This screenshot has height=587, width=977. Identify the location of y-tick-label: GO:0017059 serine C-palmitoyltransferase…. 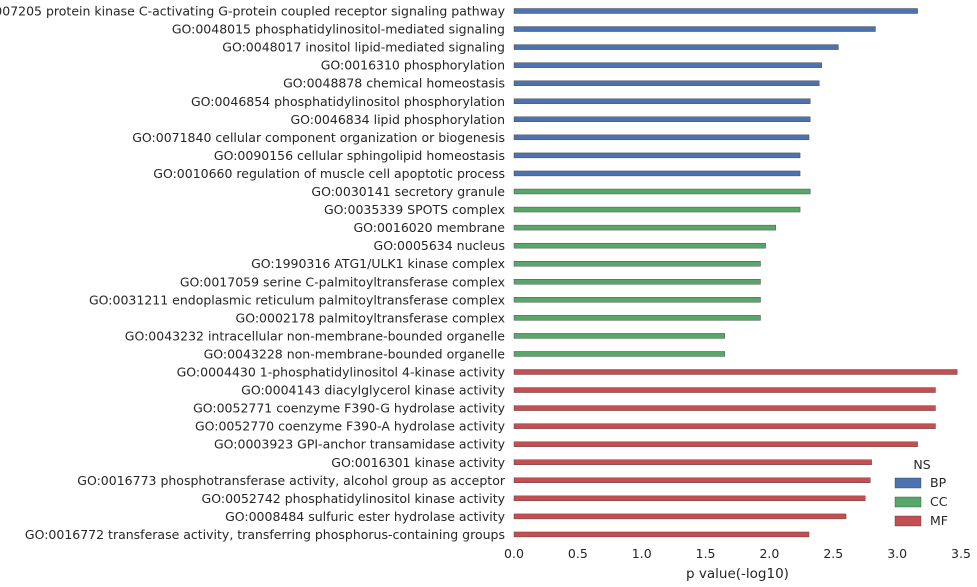
(342, 281).